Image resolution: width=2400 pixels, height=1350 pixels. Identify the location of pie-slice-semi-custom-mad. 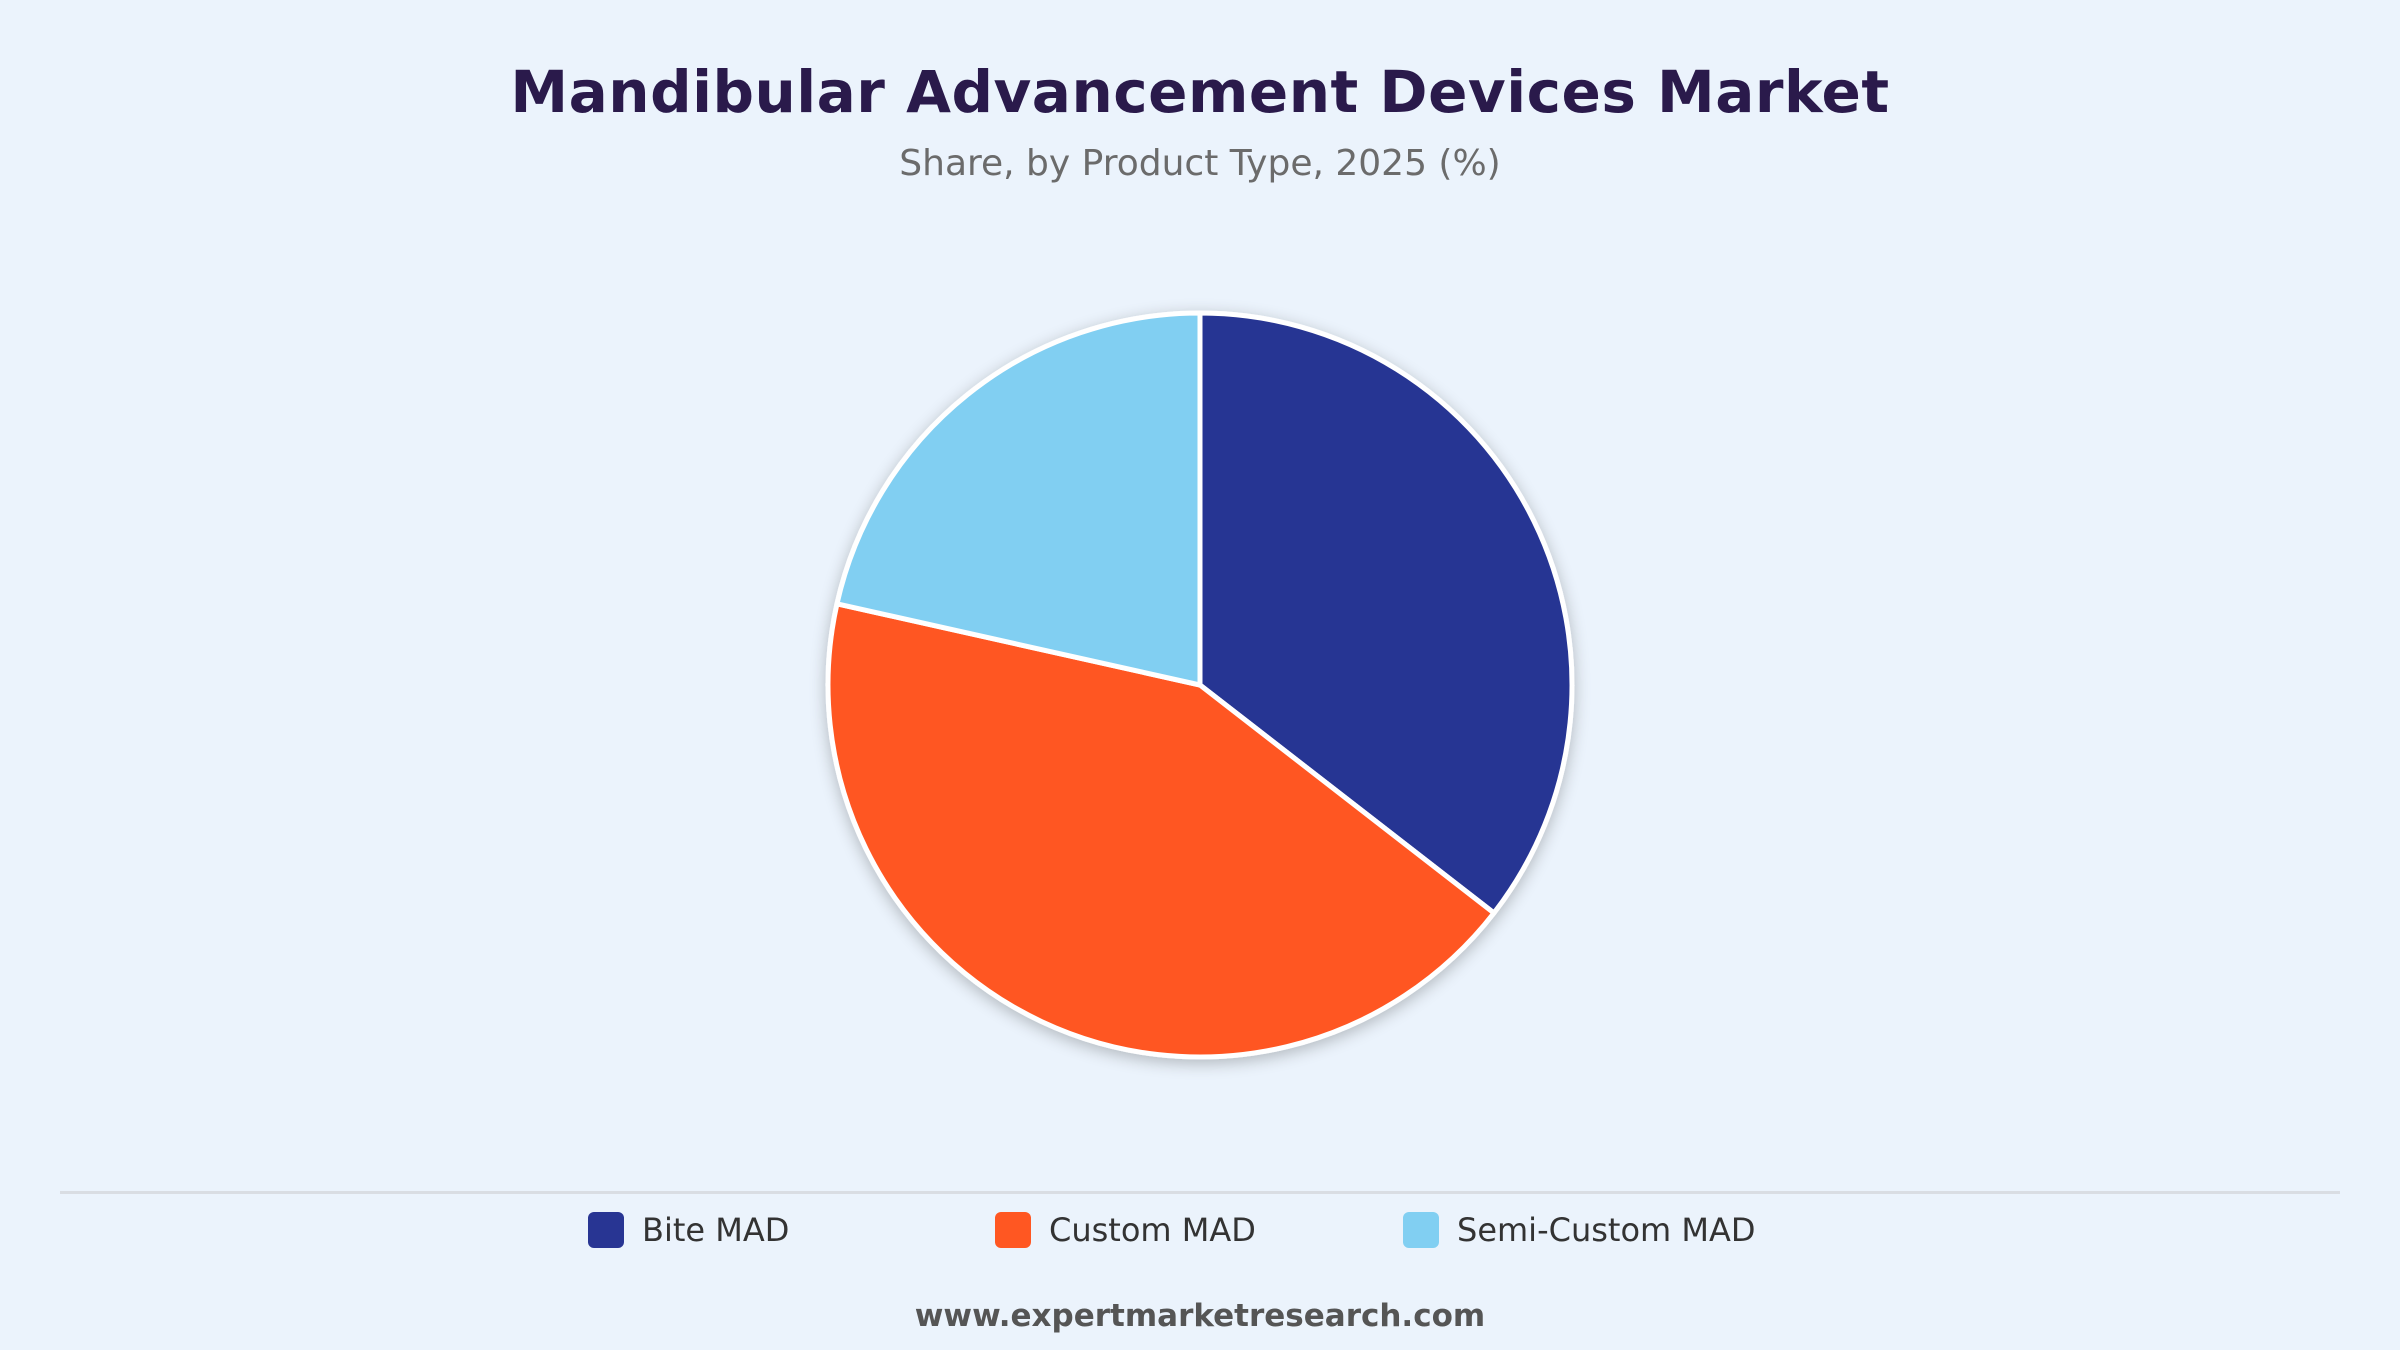
(1018, 499).